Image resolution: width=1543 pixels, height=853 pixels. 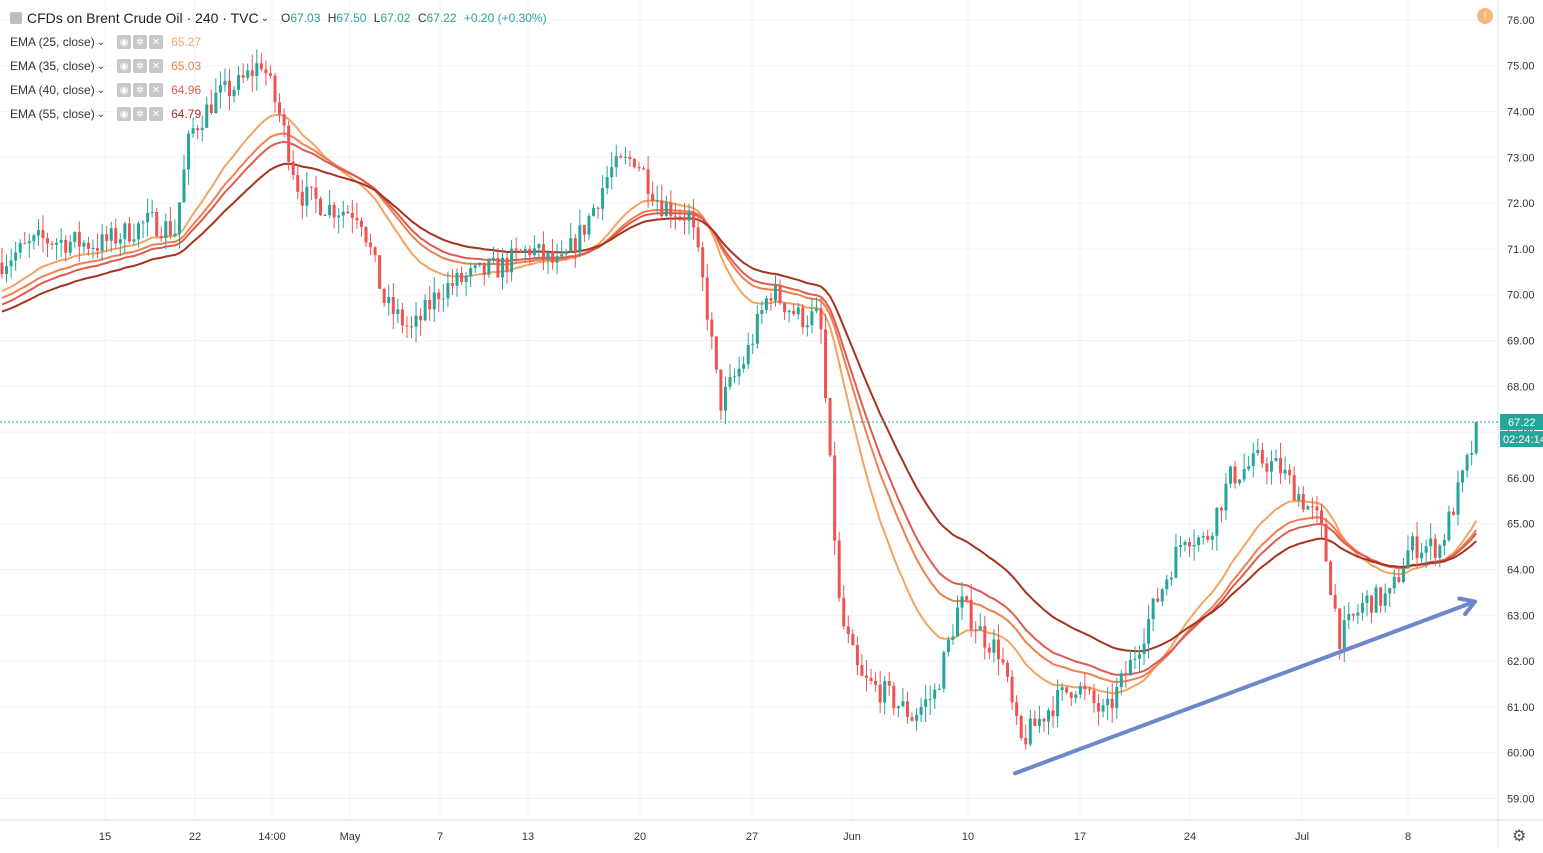 What do you see at coordinates (52, 90) in the screenshot?
I see `indicator-name: EMA (40, close)` at bounding box center [52, 90].